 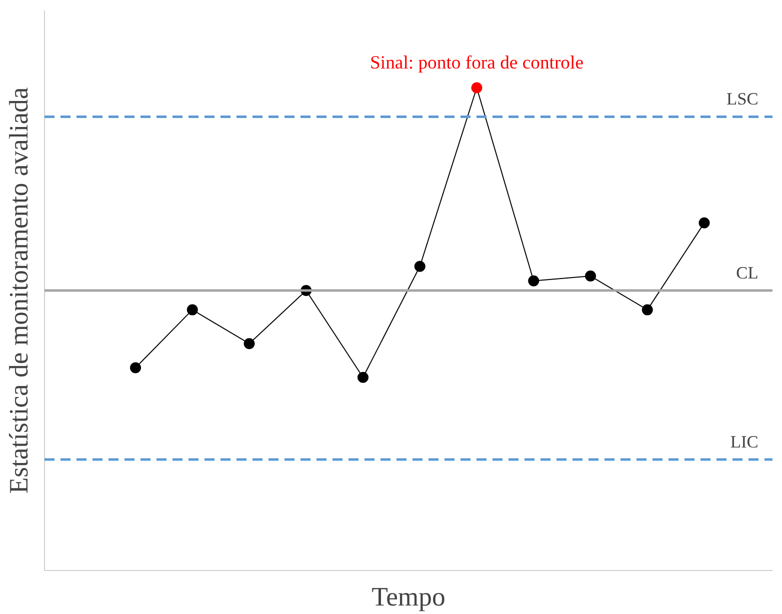 What do you see at coordinates (742, 99) in the screenshot?
I see `ref-line-label: LSC` at bounding box center [742, 99].